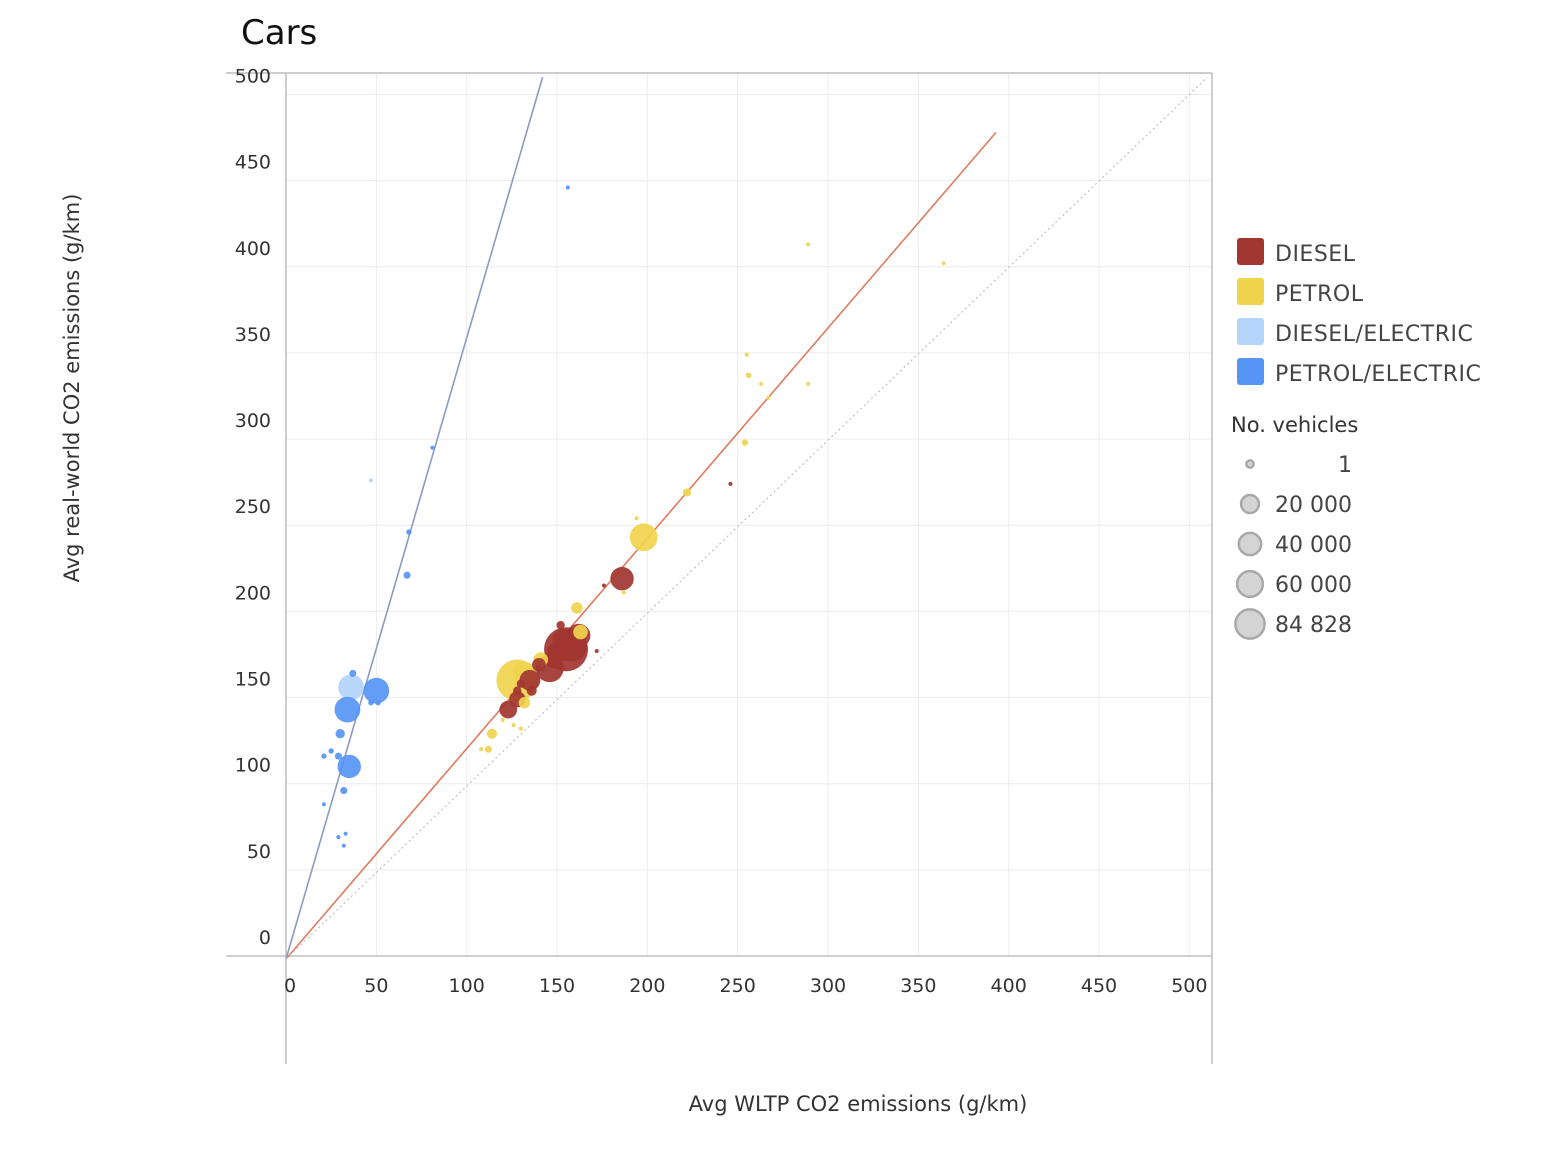 This screenshot has height=1164, width=1566. What do you see at coordinates (253, 593) in the screenshot?
I see `y-tick-label: 200` at bounding box center [253, 593].